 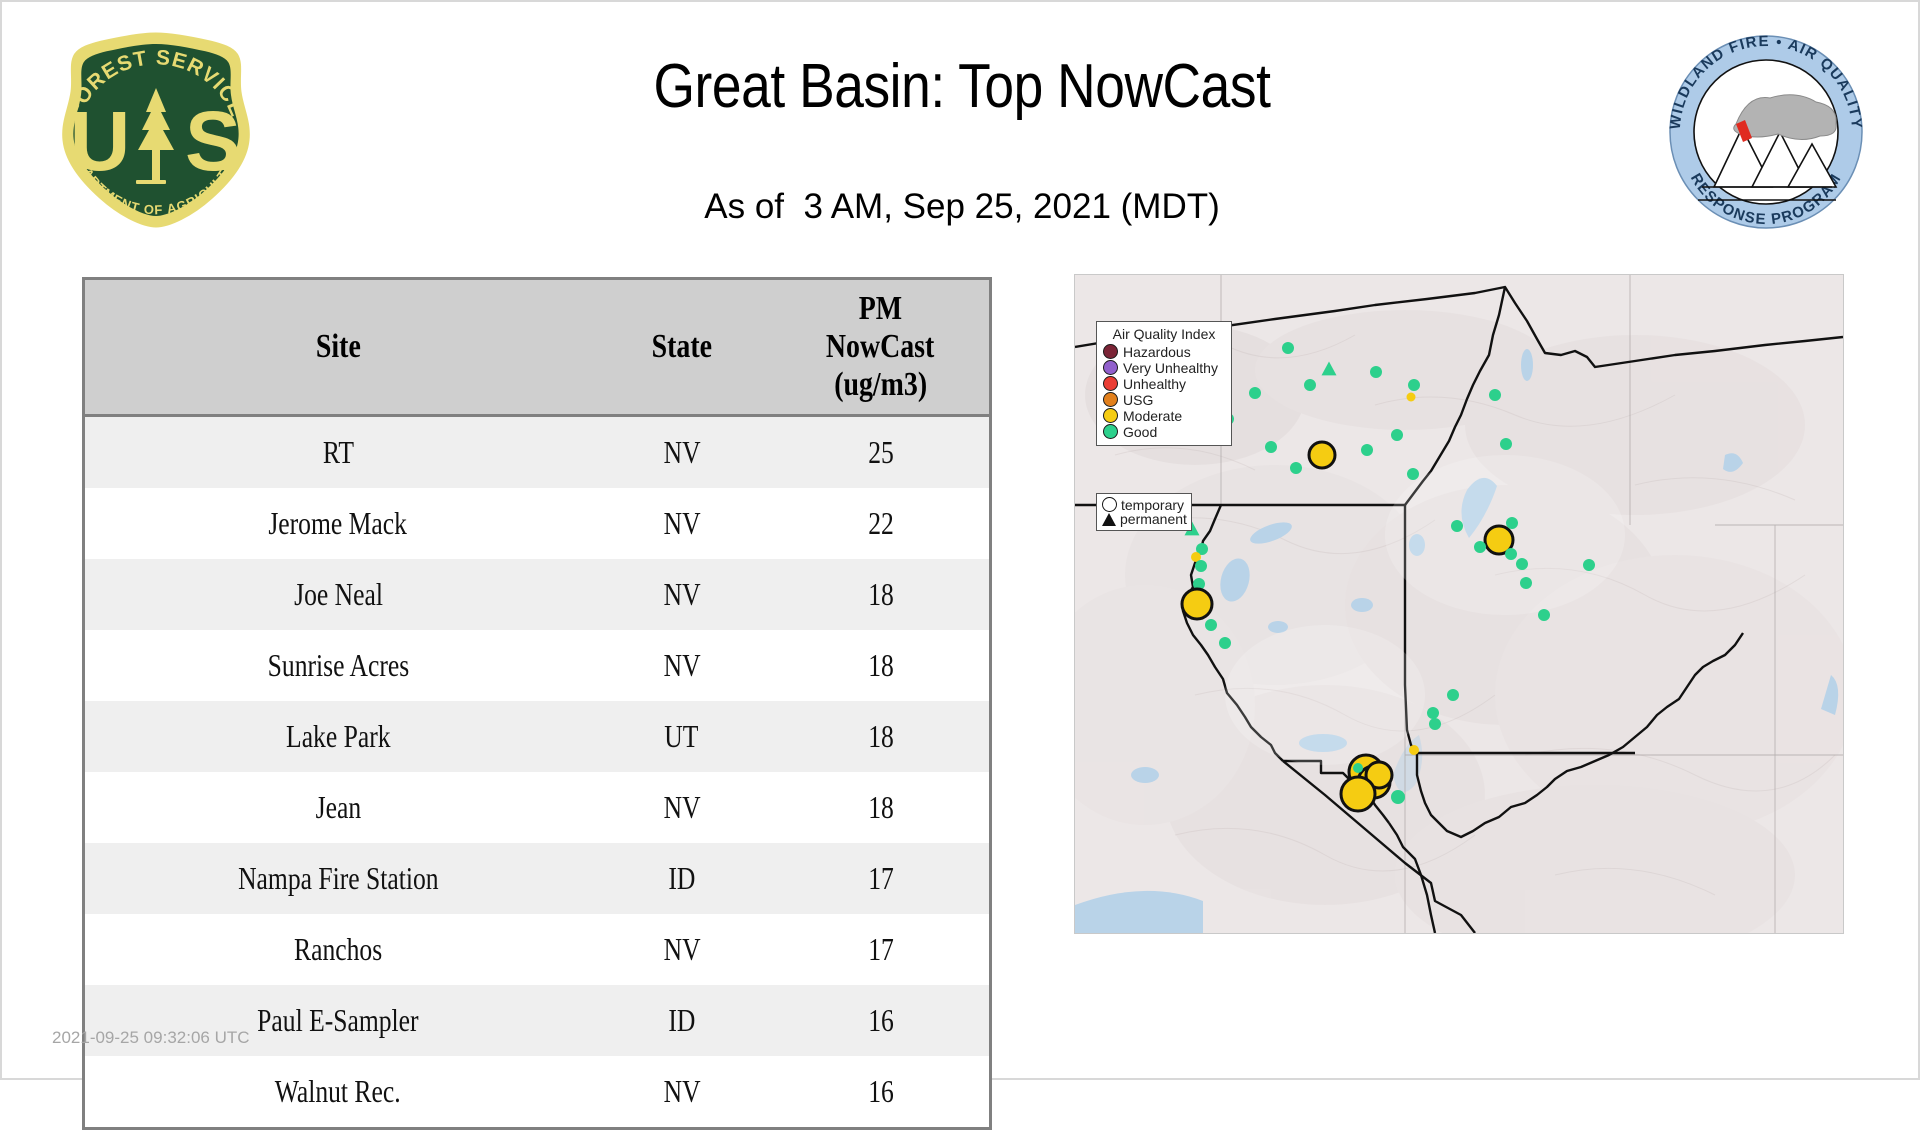 I want to click on cell-pm: 22, so click(x=880, y=523).